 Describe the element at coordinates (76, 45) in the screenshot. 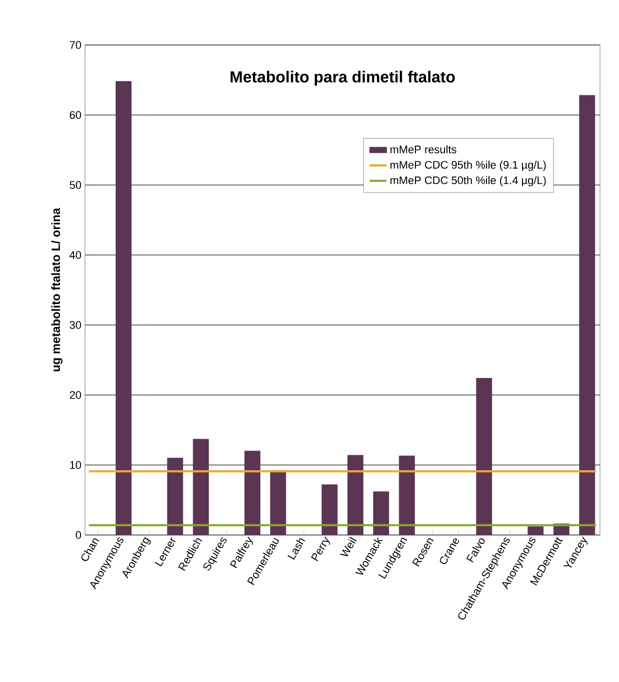

I see `y-tick-label: 70` at that location.